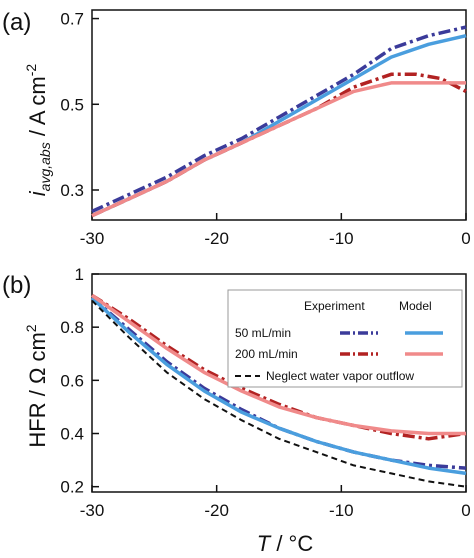 The height and width of the screenshot is (558, 474). I want to click on panel-a-y-ticks: 0.3 0.5 0.7, so click(79, 105).